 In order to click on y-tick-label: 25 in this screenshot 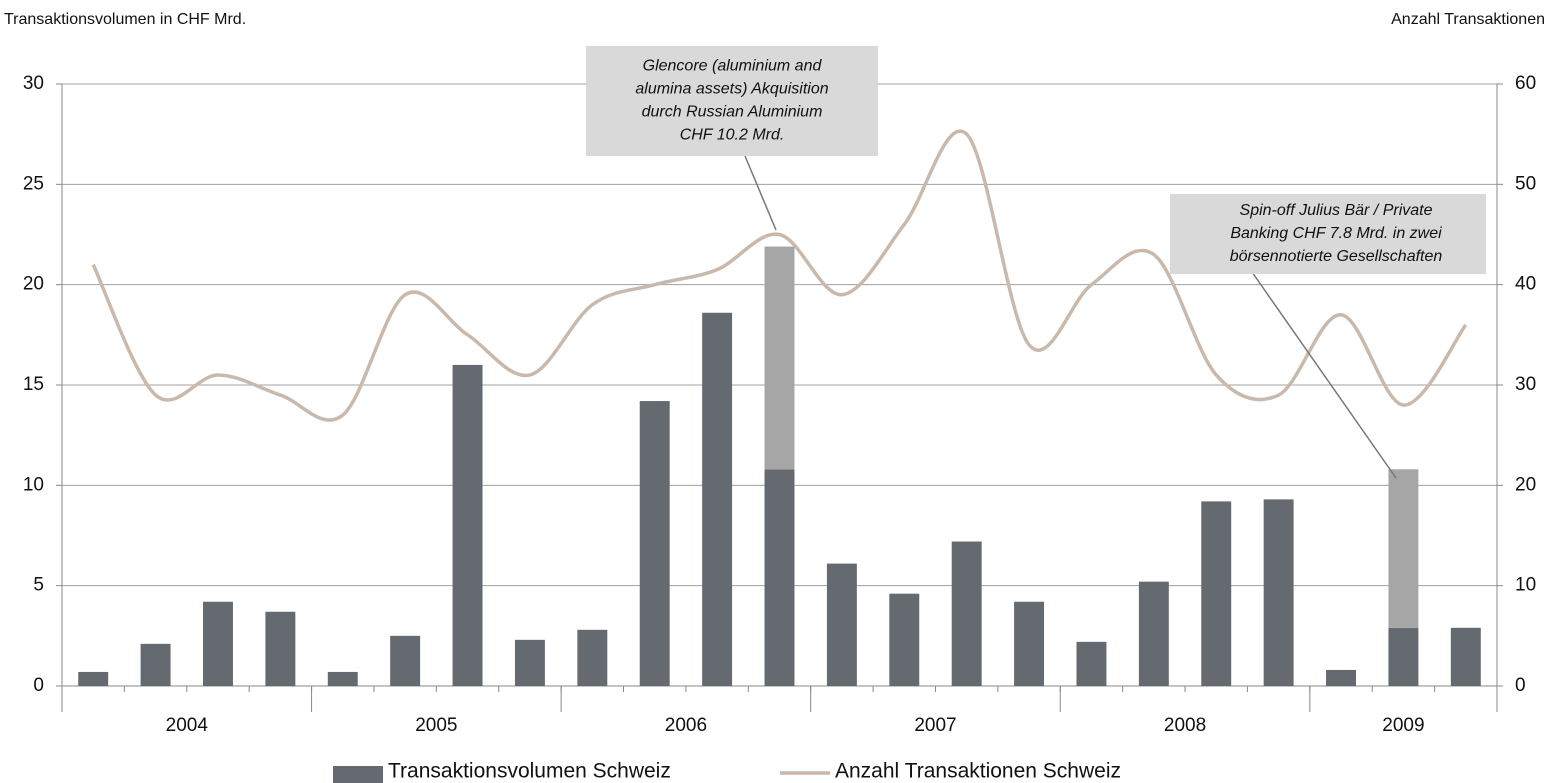, I will do `click(33, 183)`.